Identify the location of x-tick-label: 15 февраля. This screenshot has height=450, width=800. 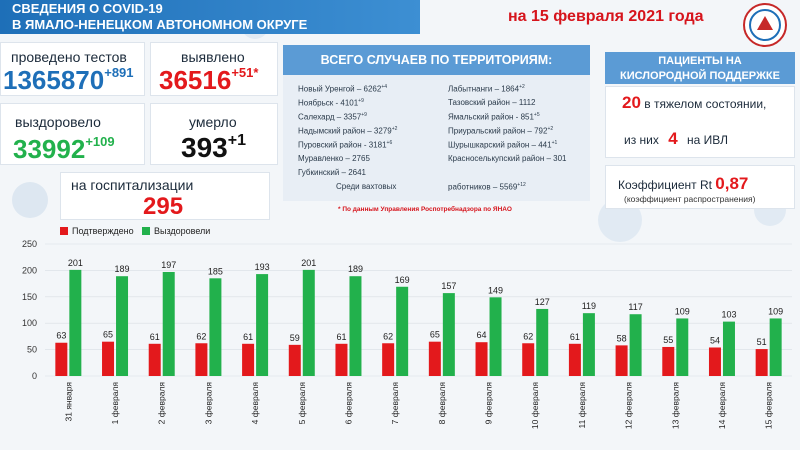
(769, 405).